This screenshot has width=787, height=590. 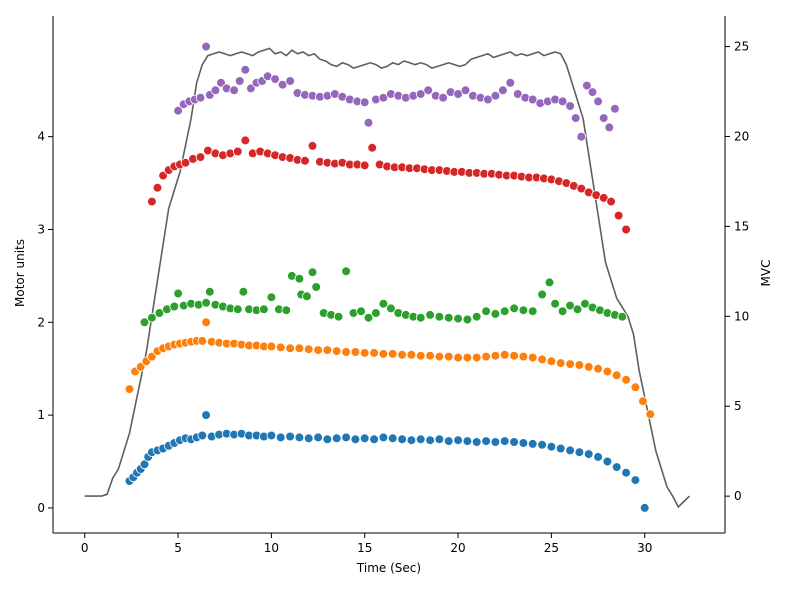 I want to click on y2-tick-label: 15, so click(x=741, y=226).